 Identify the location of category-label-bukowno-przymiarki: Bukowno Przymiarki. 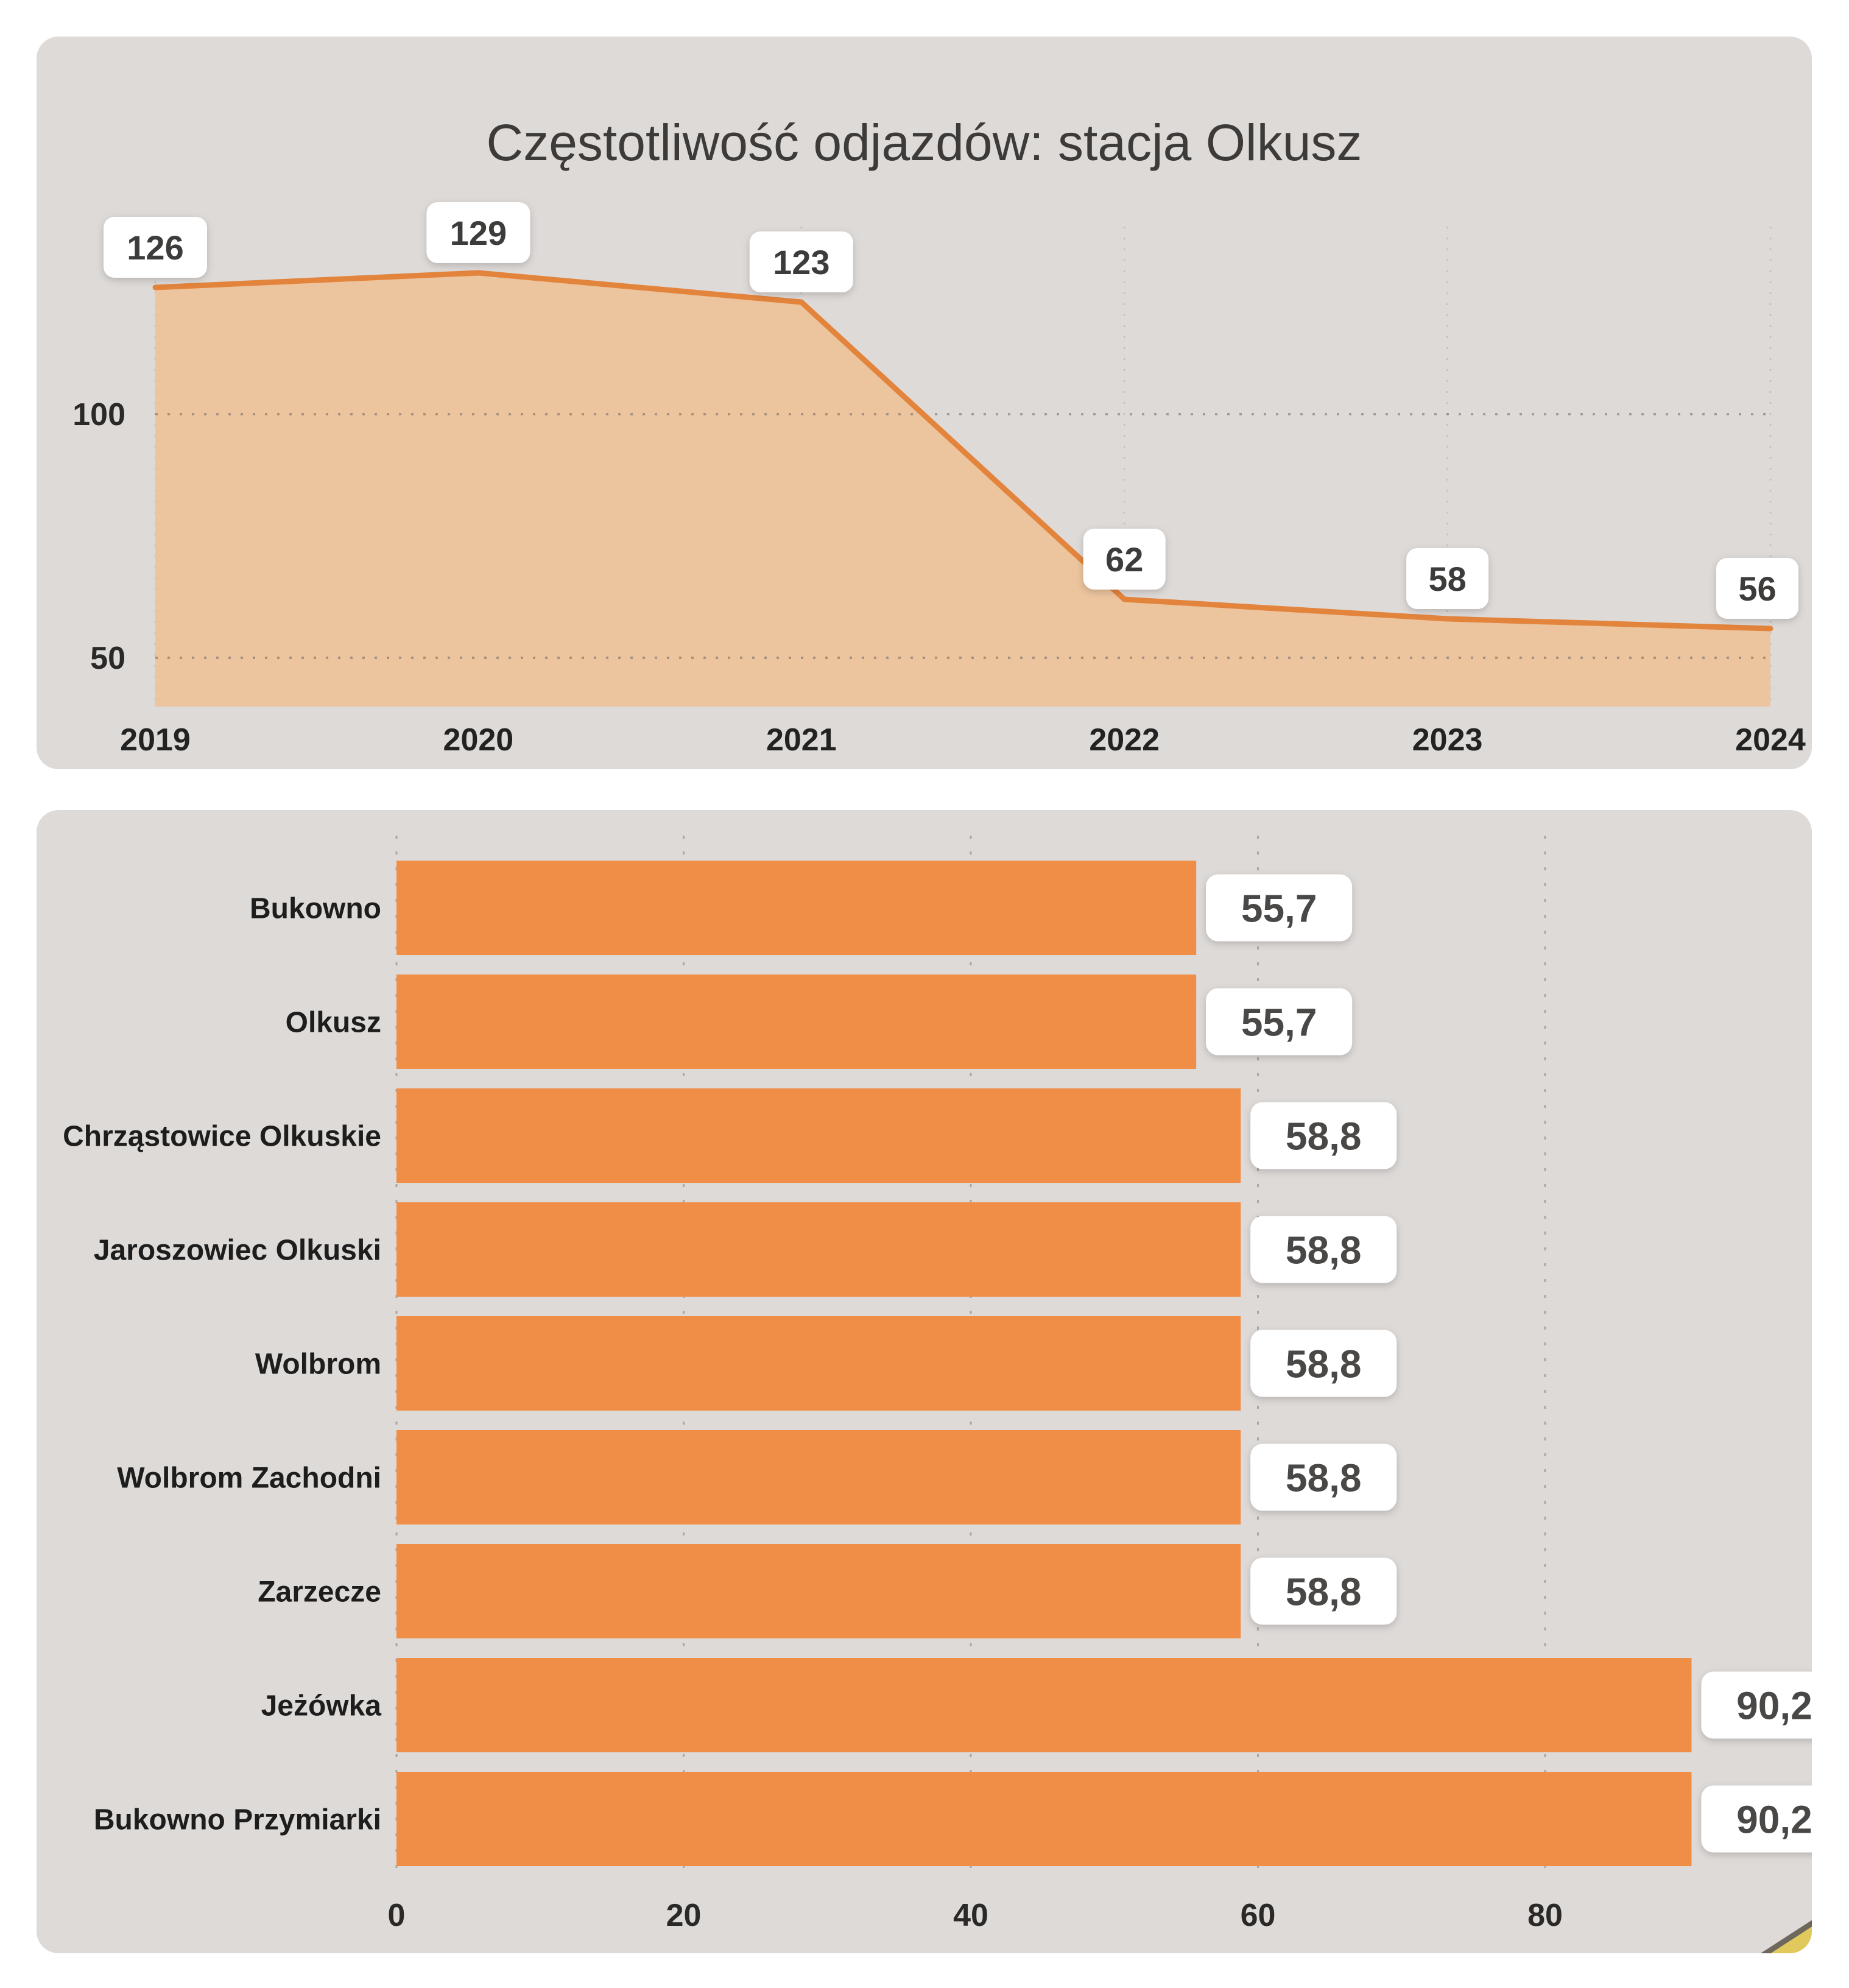
(237, 1820).